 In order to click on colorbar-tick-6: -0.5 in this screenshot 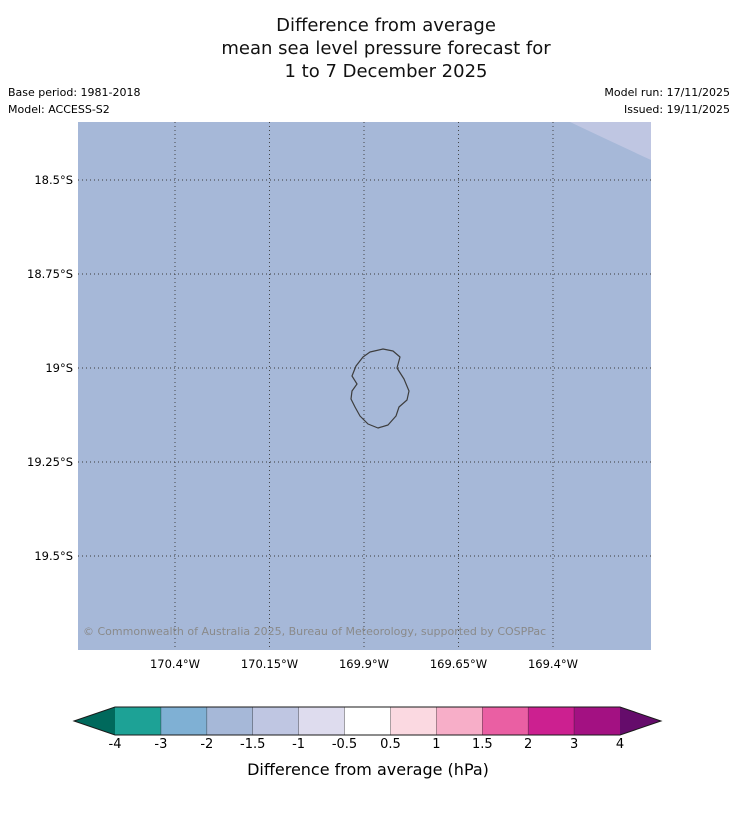, I will do `click(344, 744)`.